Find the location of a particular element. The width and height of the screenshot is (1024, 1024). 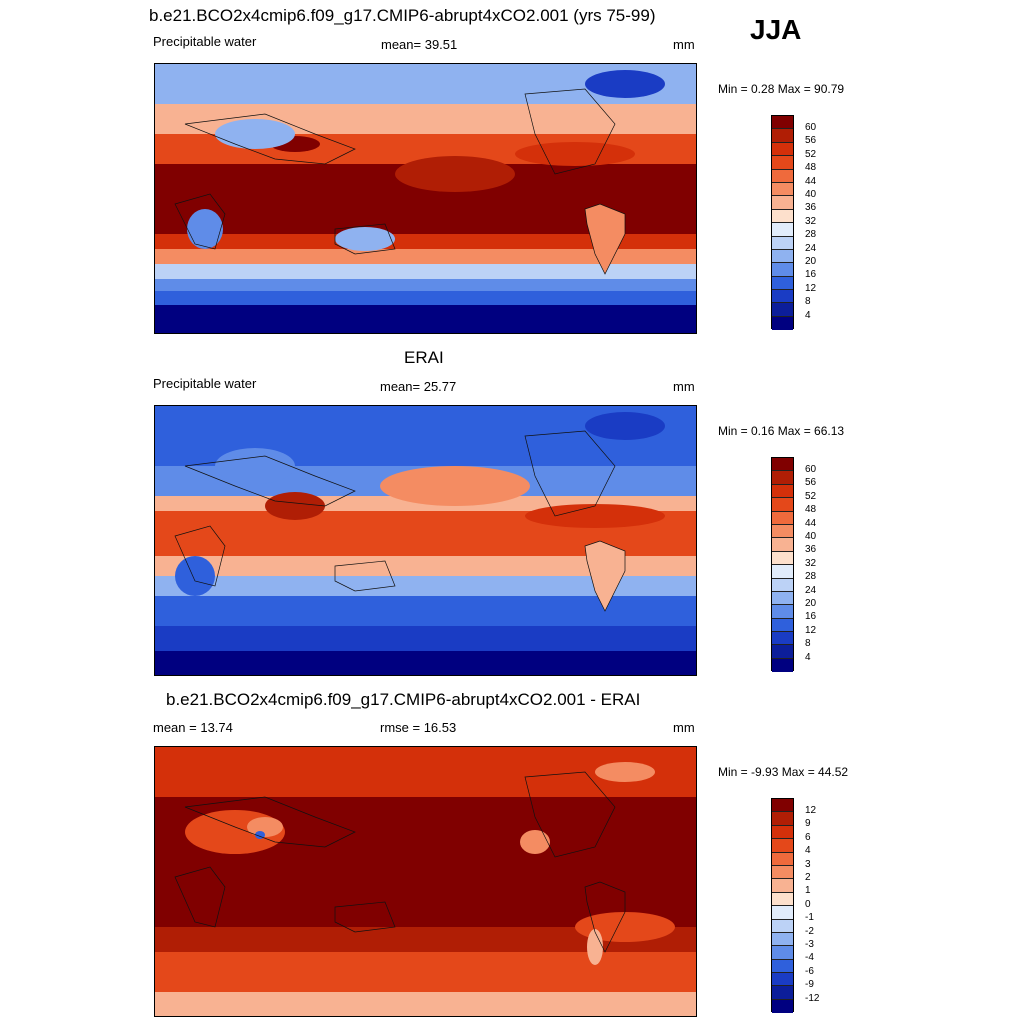

colorbar-tick-label: 40 is located at coordinates (811, 536).